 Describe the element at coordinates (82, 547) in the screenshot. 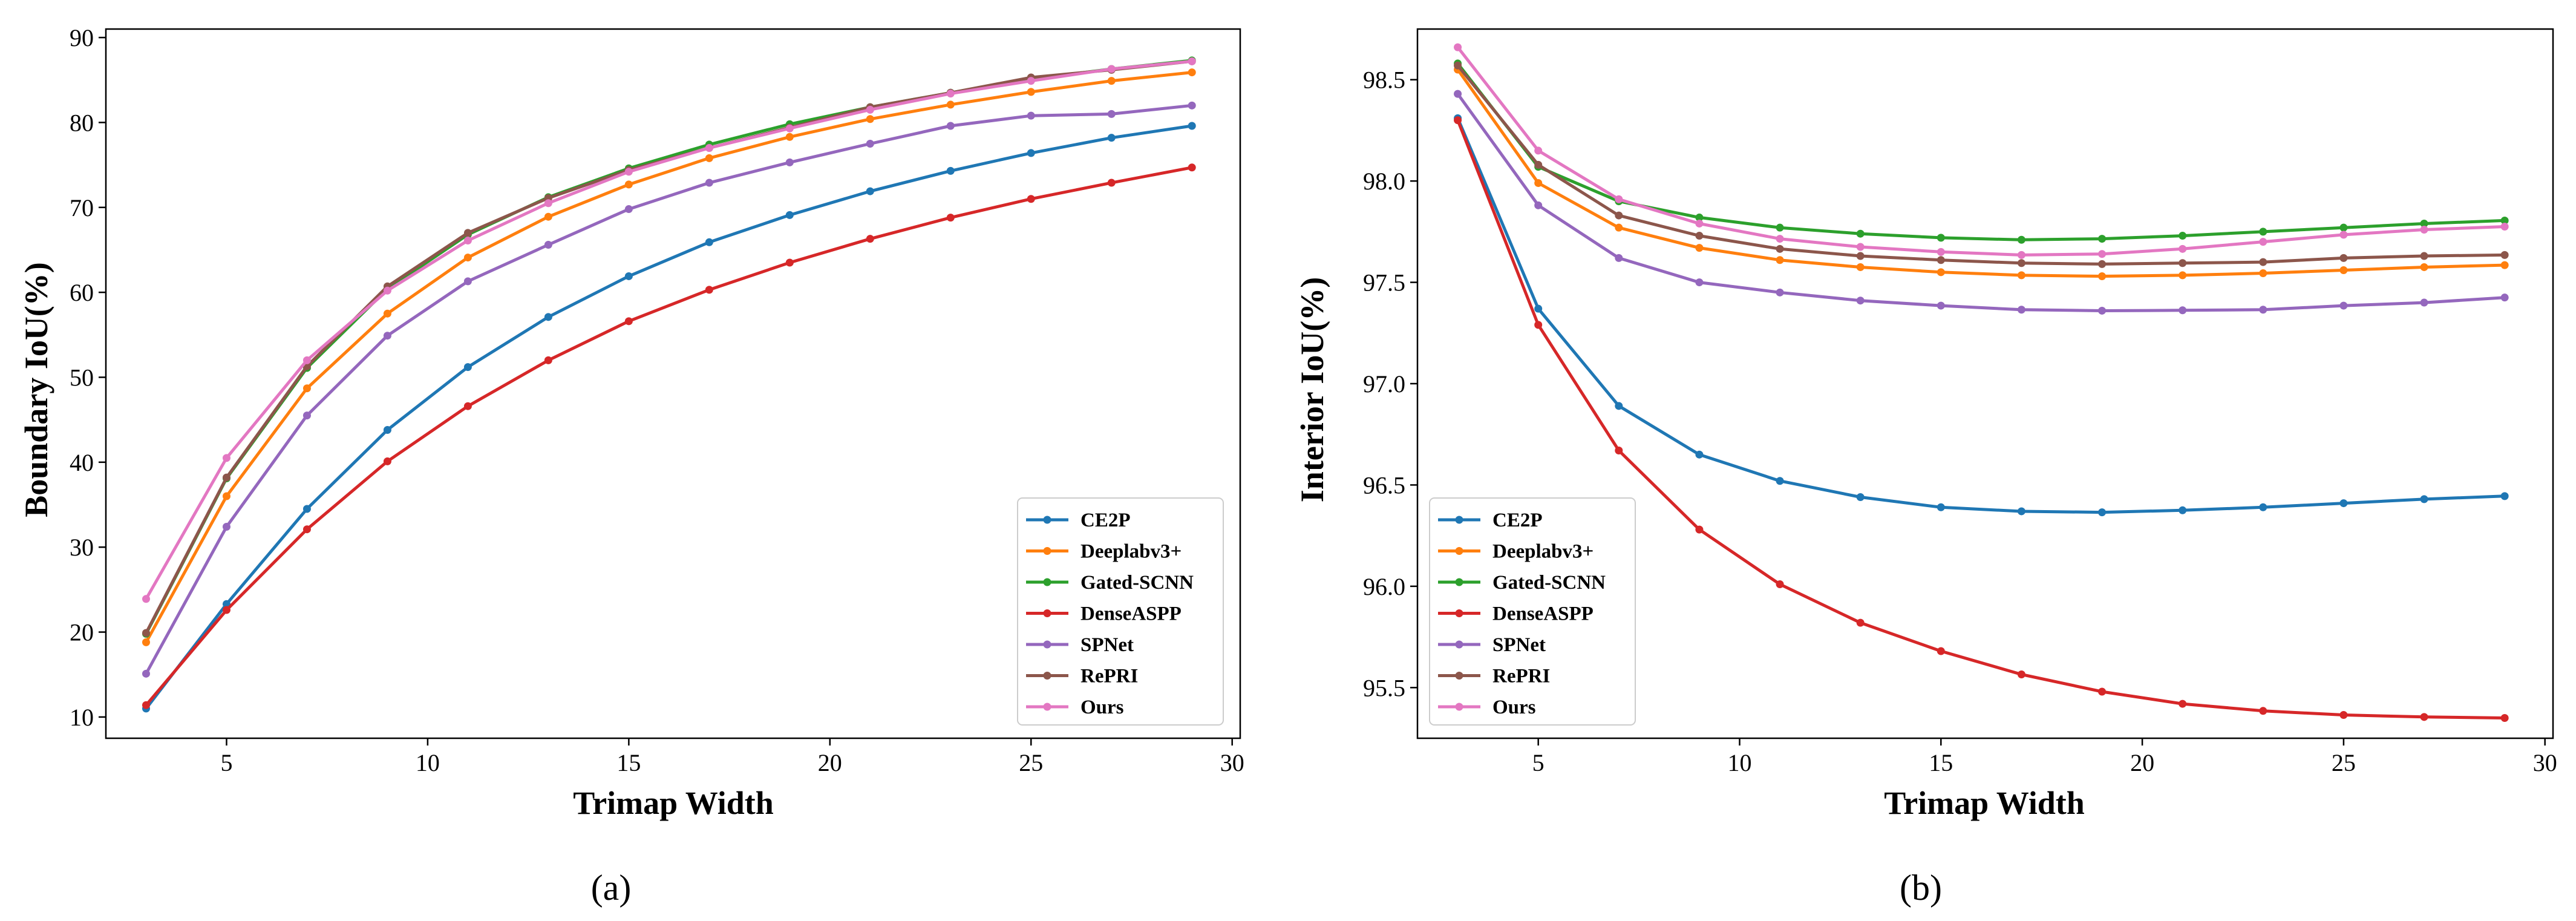

I see `y-tick-label-a: 30` at that location.